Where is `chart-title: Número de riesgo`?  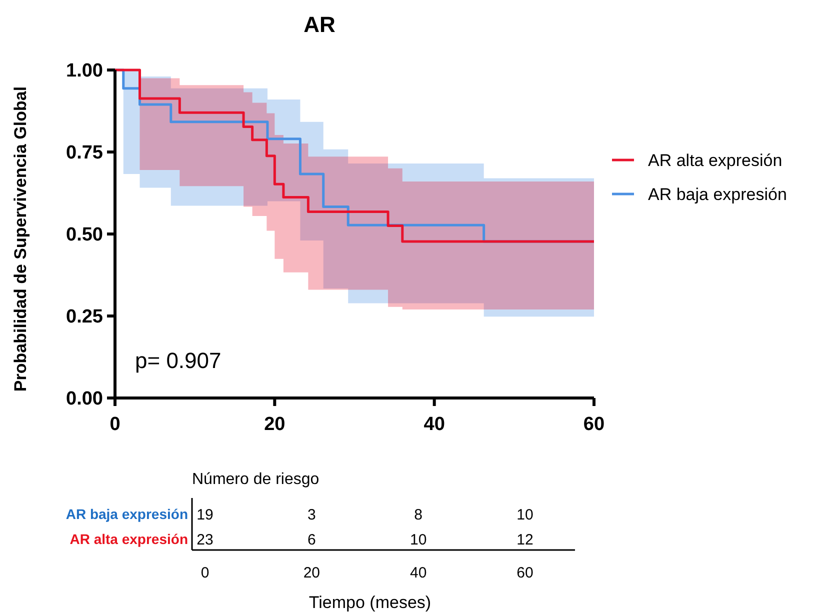
chart-title: Número de riesgo is located at coordinates (256, 479).